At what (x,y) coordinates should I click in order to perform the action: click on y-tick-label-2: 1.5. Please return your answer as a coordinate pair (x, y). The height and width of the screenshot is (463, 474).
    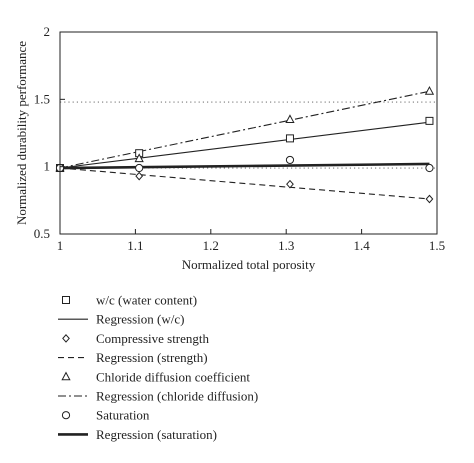
    Looking at the image, I should click on (42, 98).